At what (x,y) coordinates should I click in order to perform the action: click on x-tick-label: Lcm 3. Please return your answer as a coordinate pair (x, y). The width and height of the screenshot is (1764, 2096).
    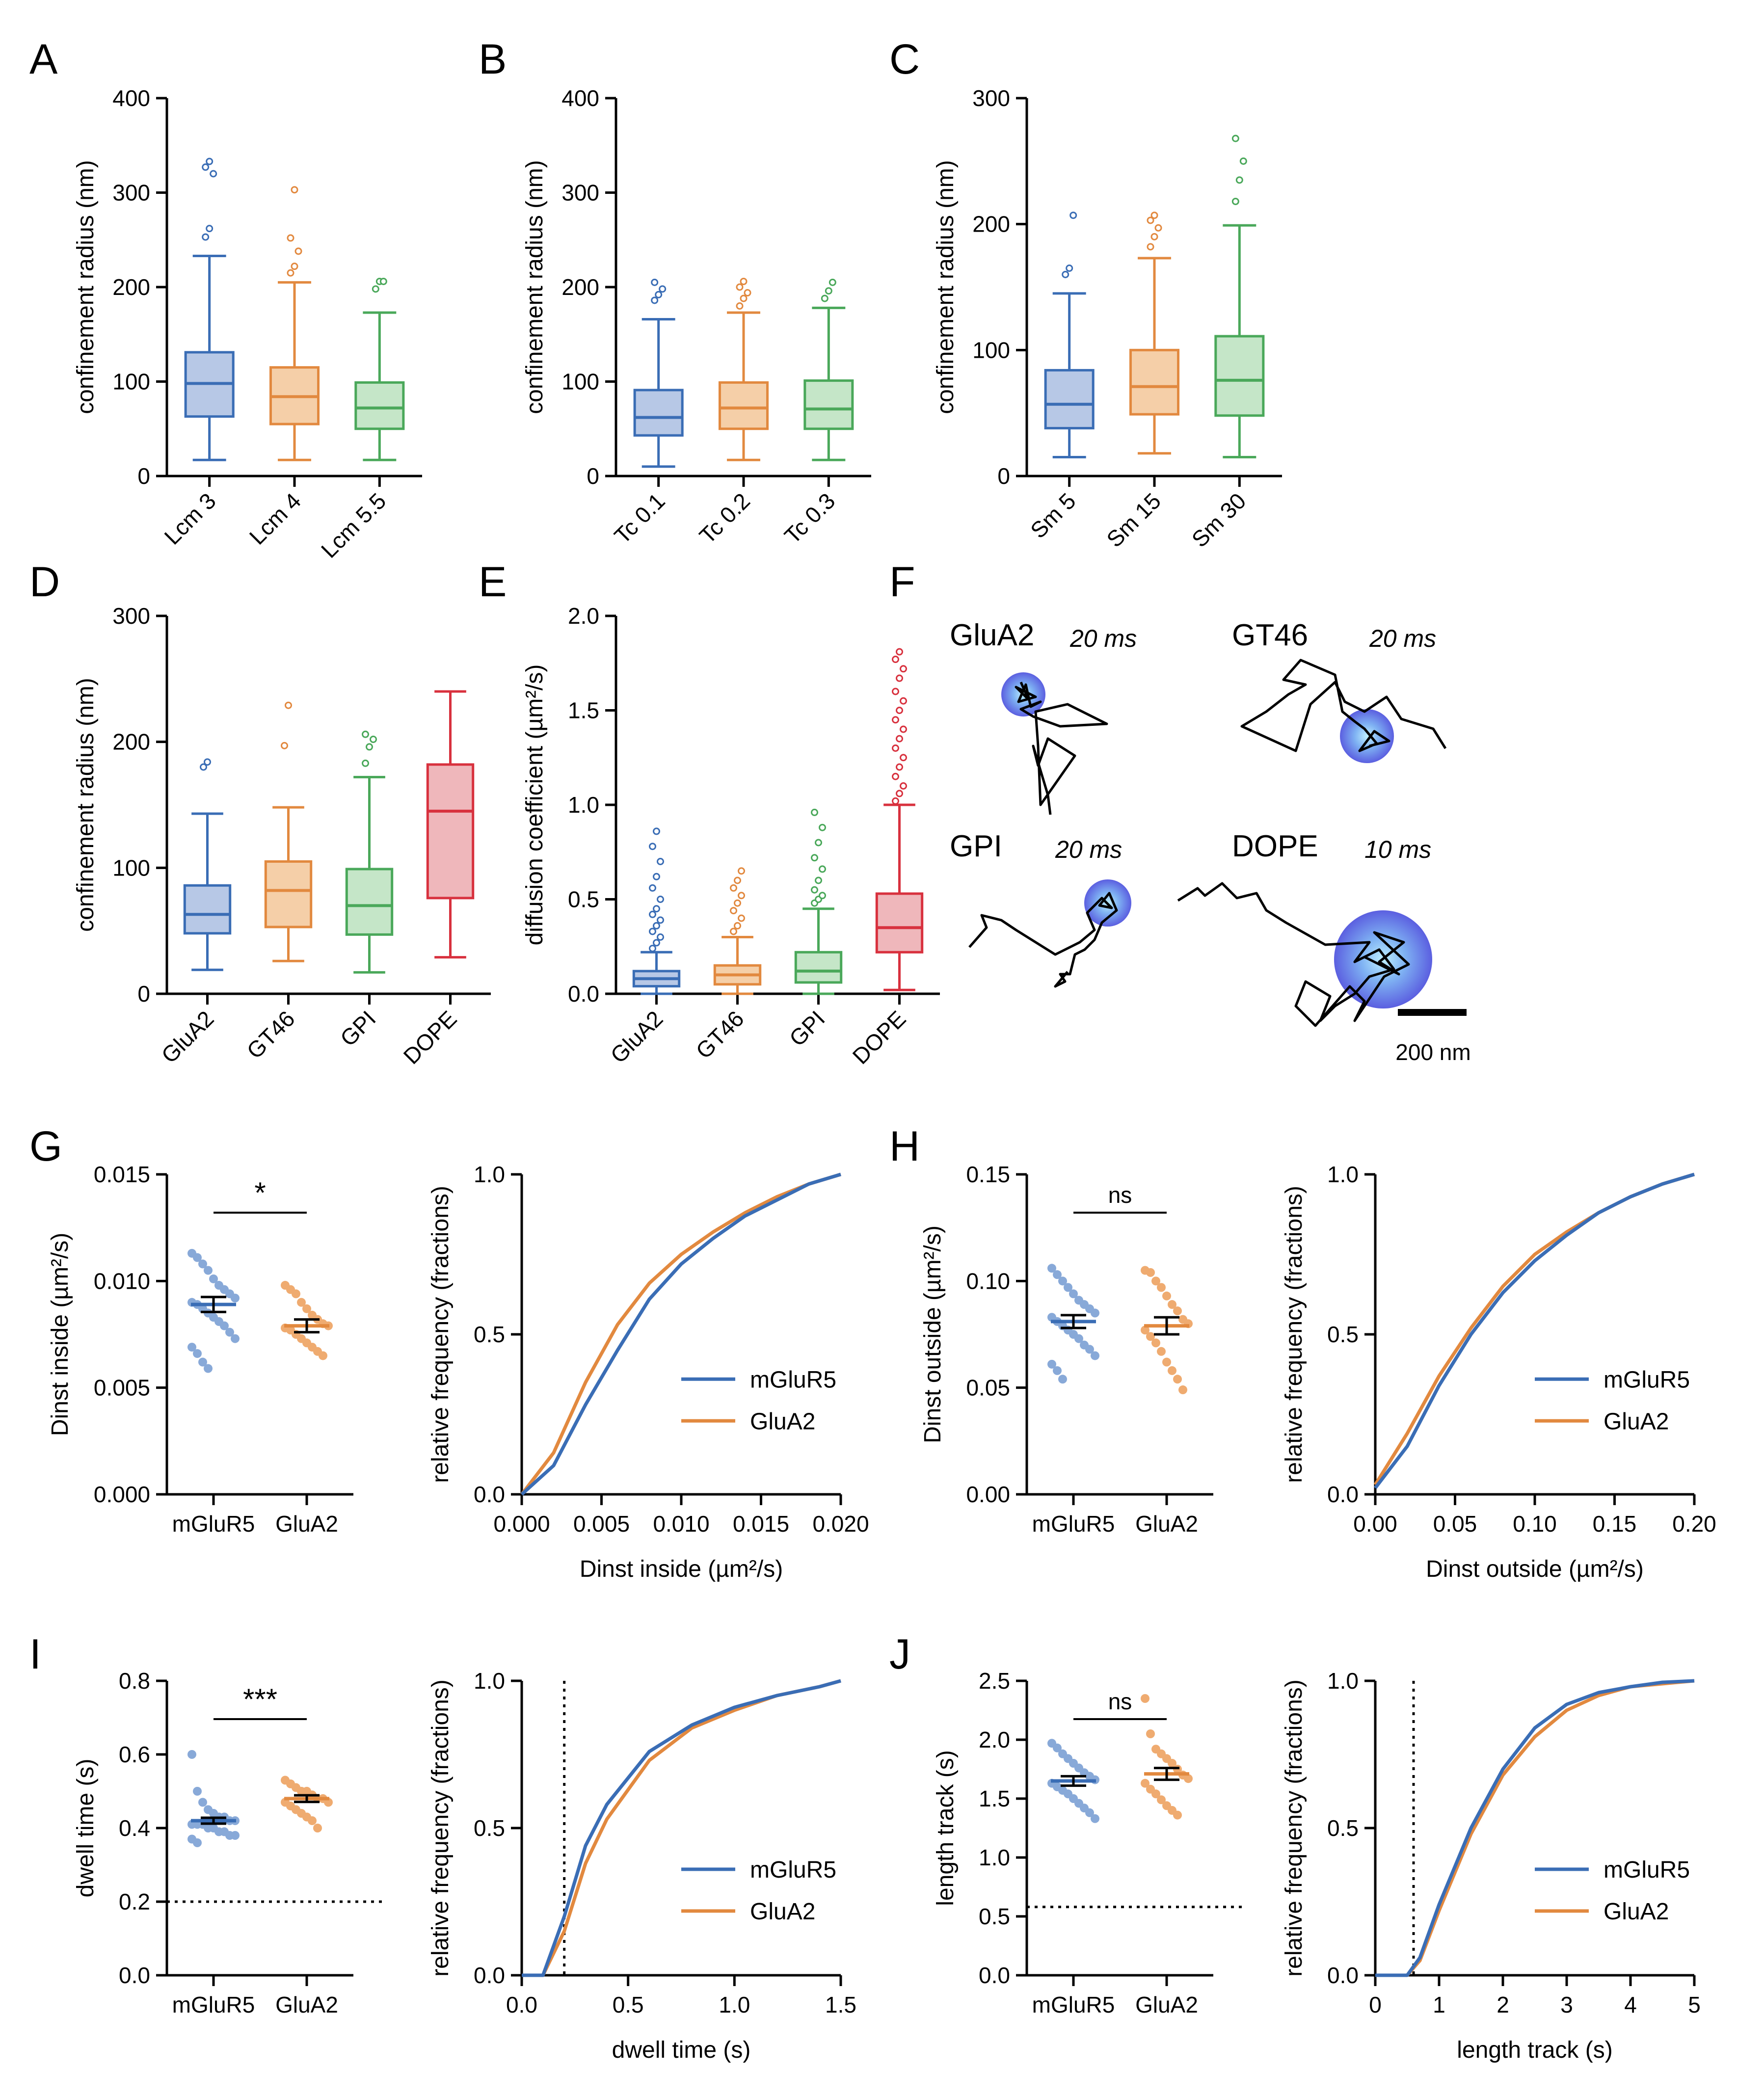
    Looking at the image, I should click on (189, 518).